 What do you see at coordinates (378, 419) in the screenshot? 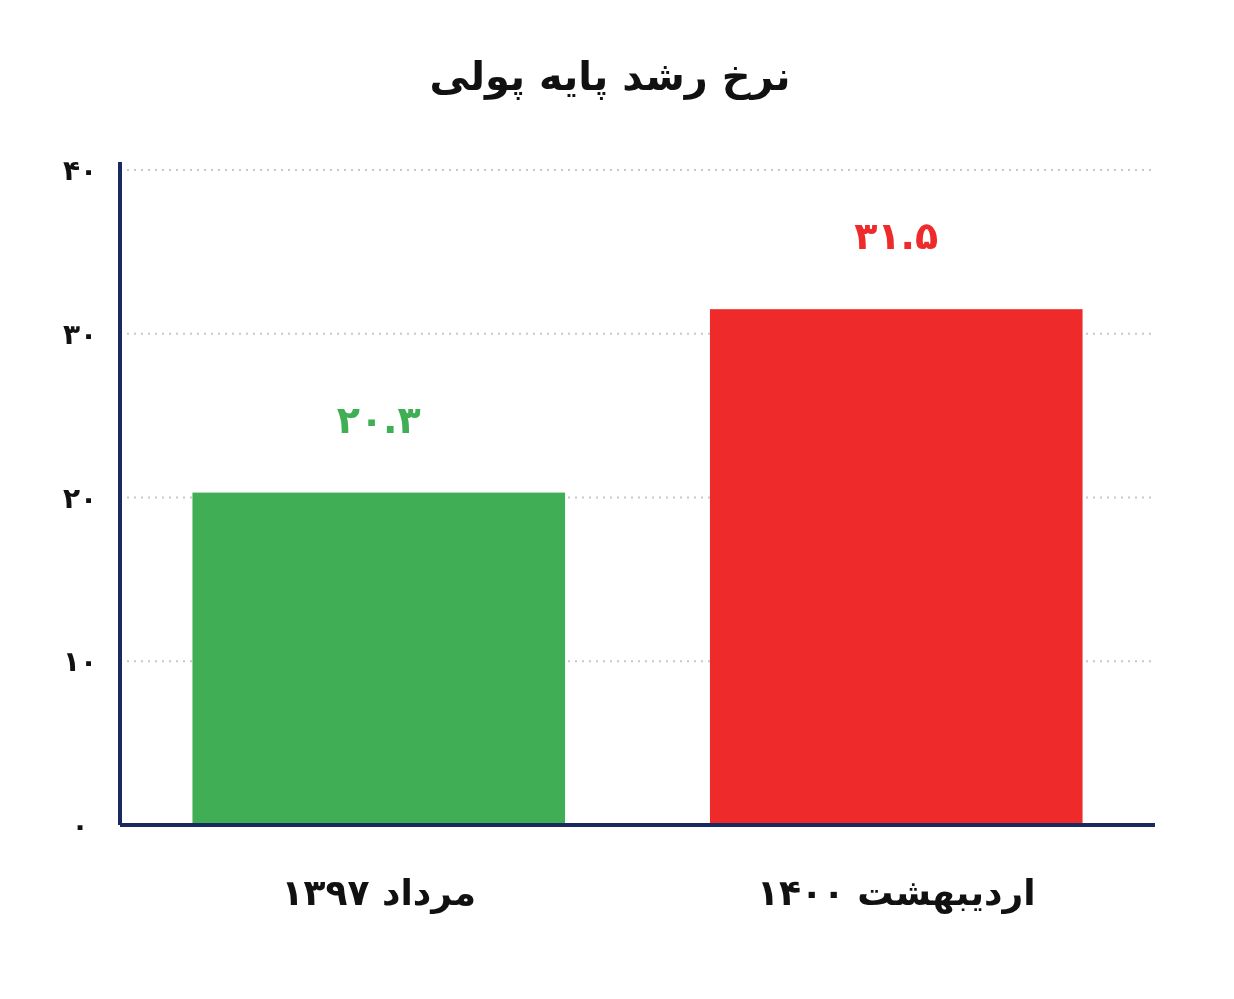
I see `data-label: ۲۰.۳` at bounding box center [378, 419].